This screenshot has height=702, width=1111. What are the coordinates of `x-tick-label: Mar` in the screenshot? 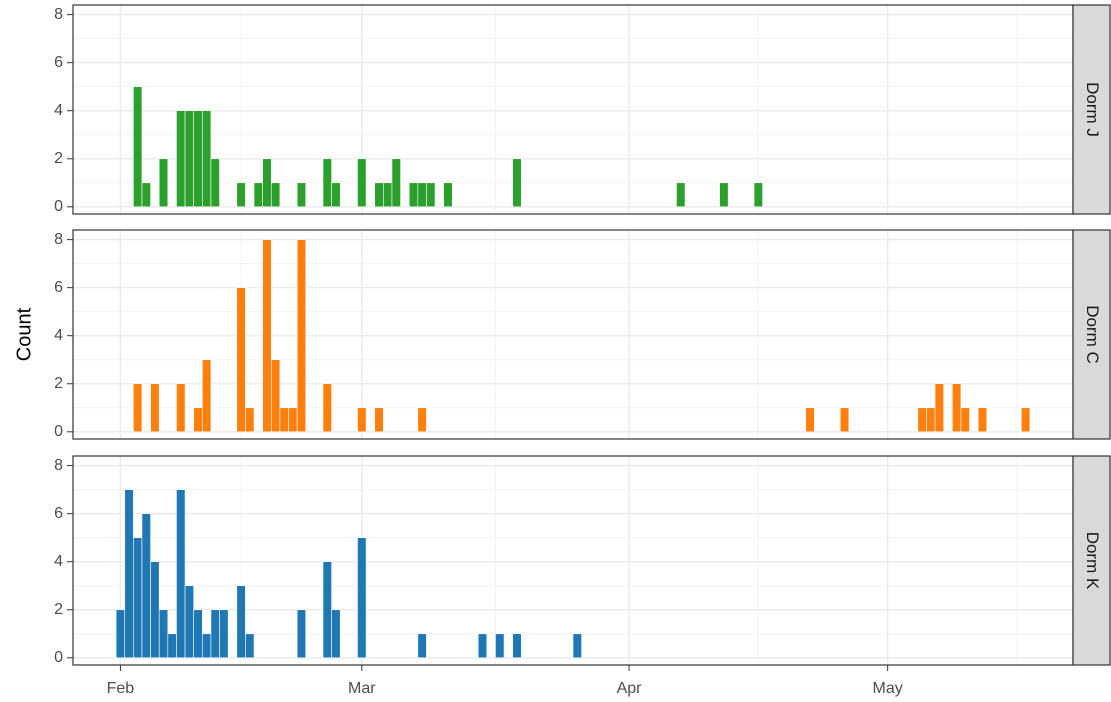 It's located at (362, 688).